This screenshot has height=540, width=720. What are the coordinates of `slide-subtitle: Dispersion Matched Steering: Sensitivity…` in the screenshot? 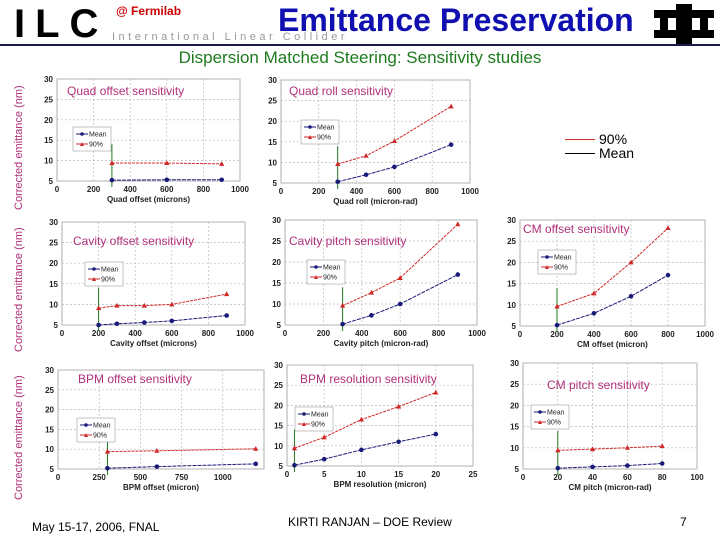 It's located at (360, 57).